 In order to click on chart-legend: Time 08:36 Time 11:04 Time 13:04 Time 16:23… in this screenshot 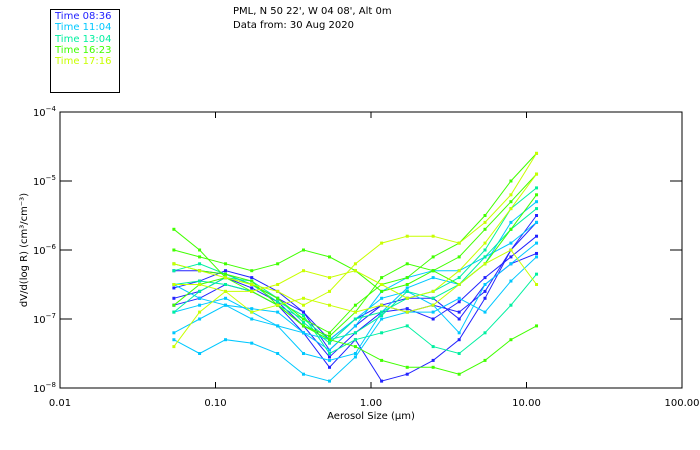, I will do `click(85, 51)`.